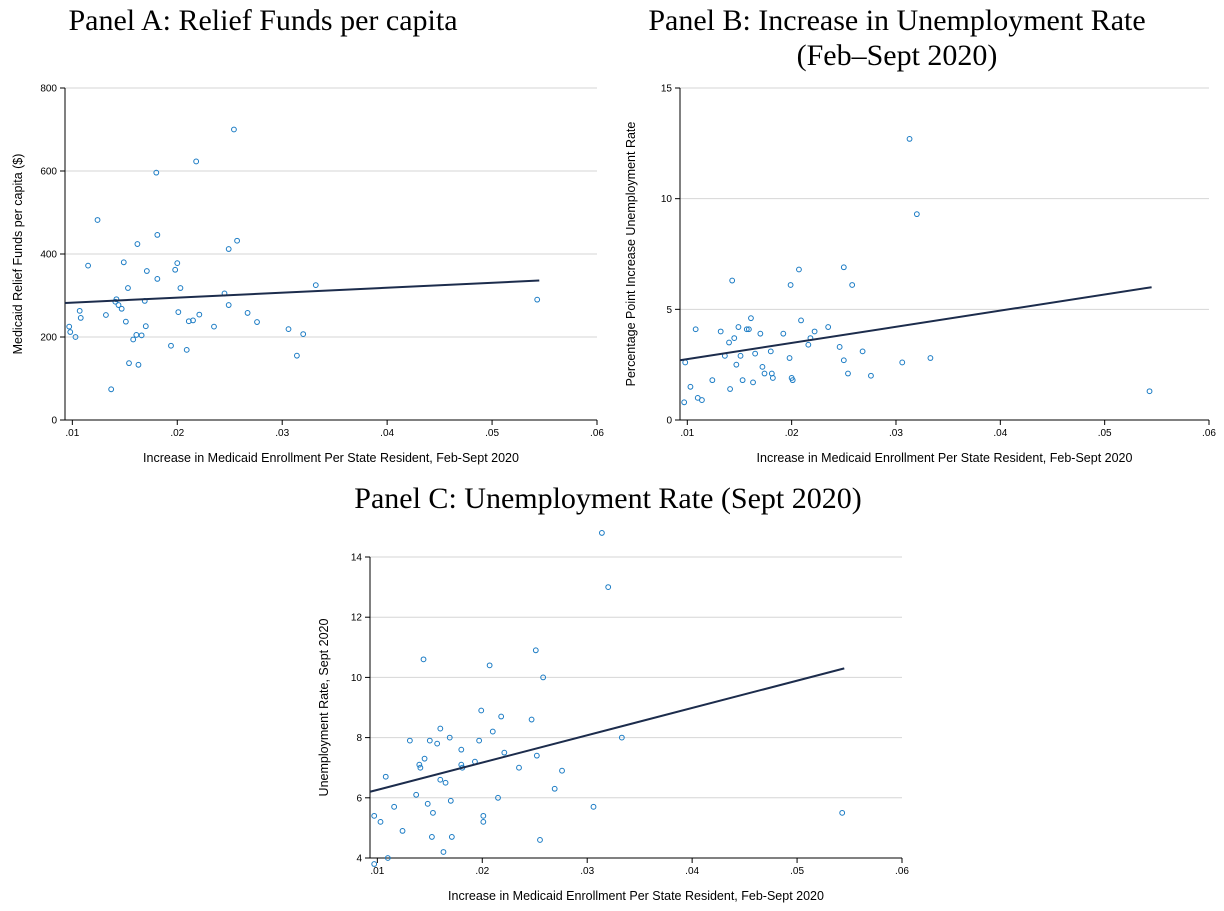  What do you see at coordinates (359, 798) in the screenshot?
I see `y-tick-label: 6` at bounding box center [359, 798].